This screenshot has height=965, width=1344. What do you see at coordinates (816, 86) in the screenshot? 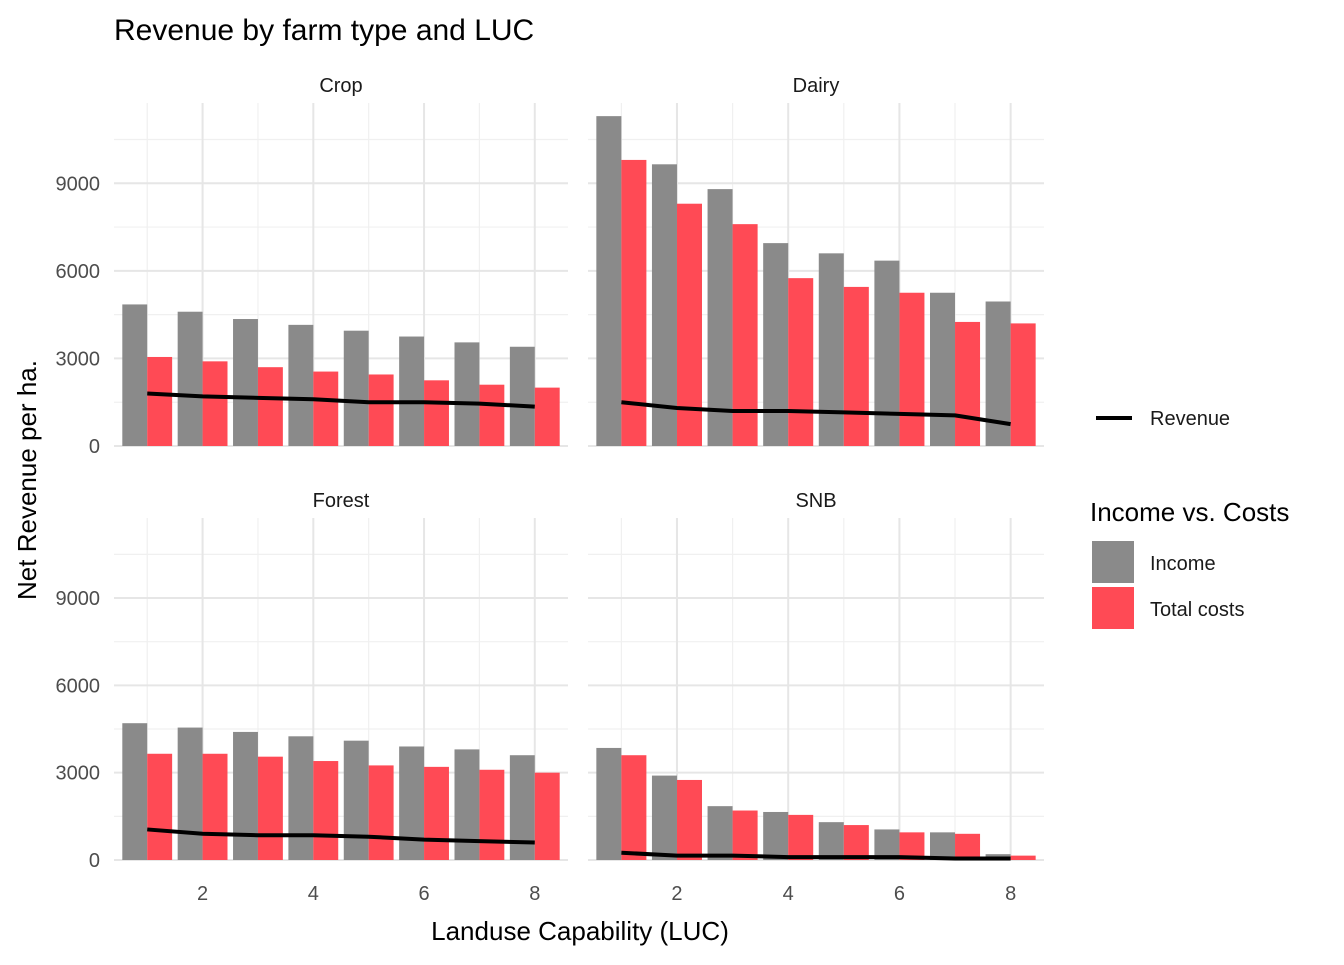
I see `panel-title: Dairy` at bounding box center [816, 86].